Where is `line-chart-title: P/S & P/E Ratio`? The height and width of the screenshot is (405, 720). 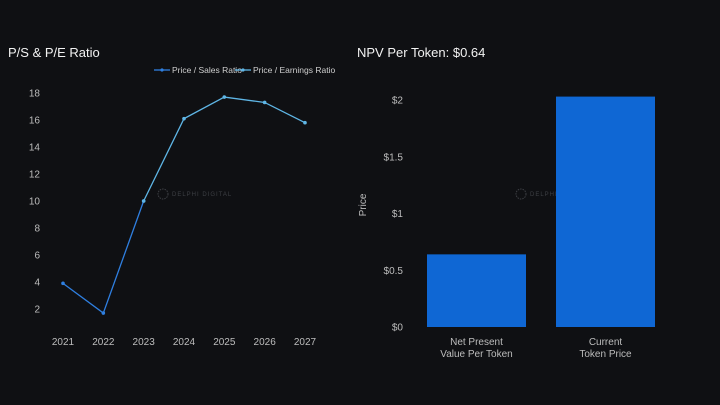
line-chart-title: P/S & P/E Ratio is located at coordinates (54, 52).